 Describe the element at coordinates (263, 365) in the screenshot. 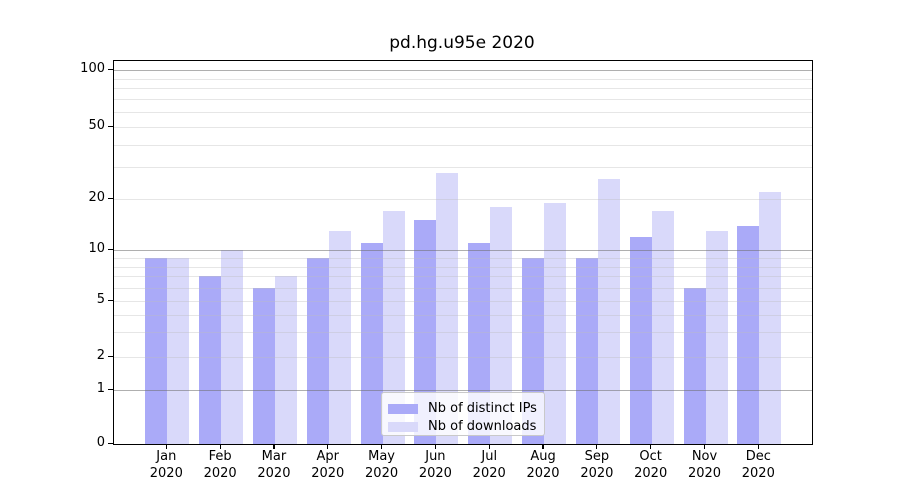

I see `bar-mar-nb-of-distinct-ips` at that location.